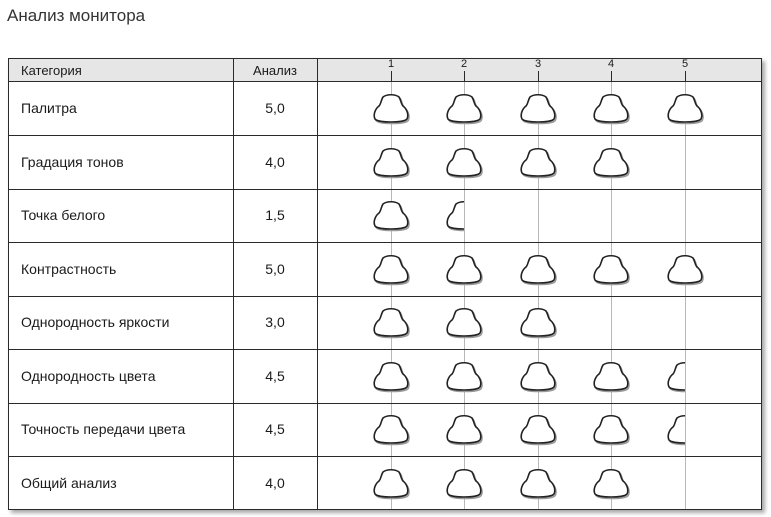 This screenshot has width=771, height=517. What do you see at coordinates (275, 322) in the screenshot?
I see `row-score: 3,0` at bounding box center [275, 322].